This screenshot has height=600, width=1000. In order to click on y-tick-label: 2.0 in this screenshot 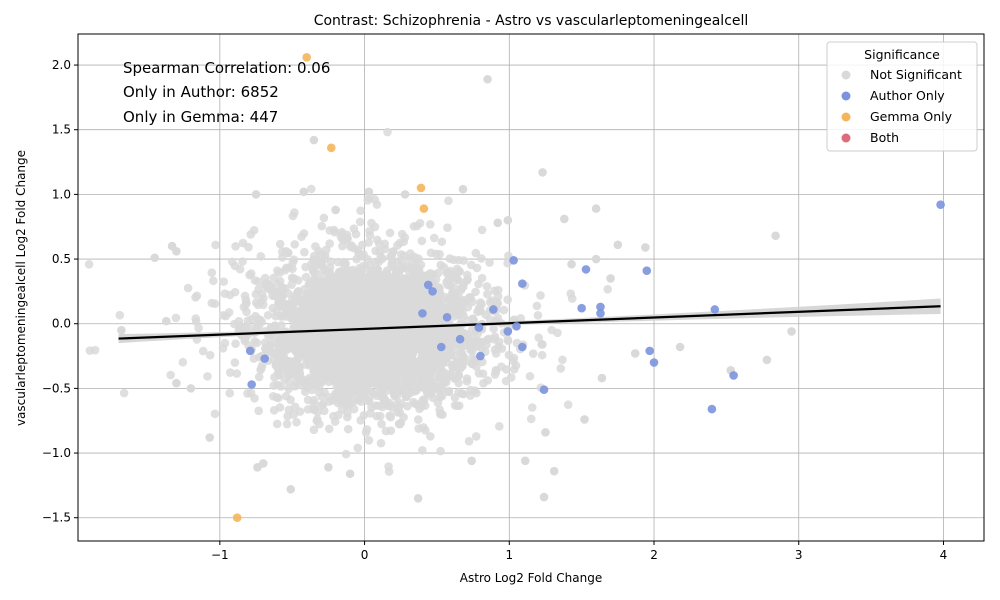, I will do `click(61, 65)`.